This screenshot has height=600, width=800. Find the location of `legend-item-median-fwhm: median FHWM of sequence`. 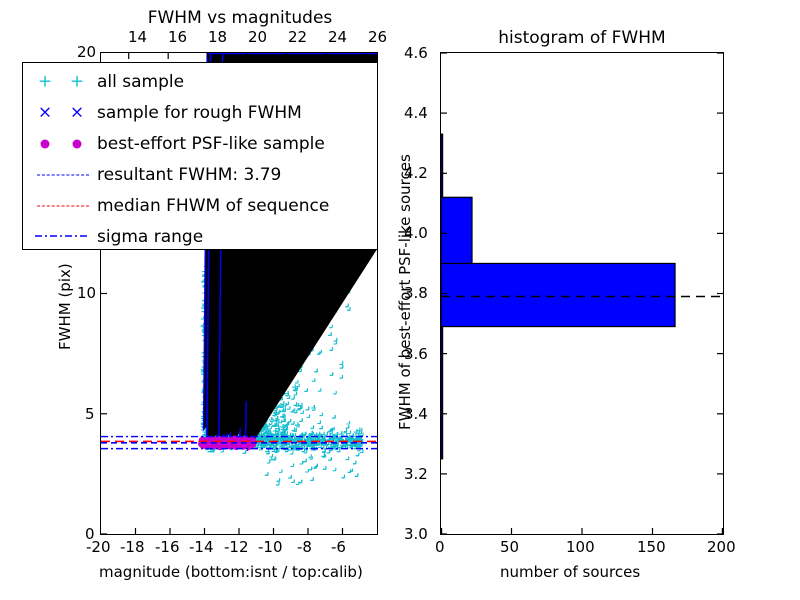

legend-item-median-fwhm: median FHWM of sequence is located at coordinates (203, 205).